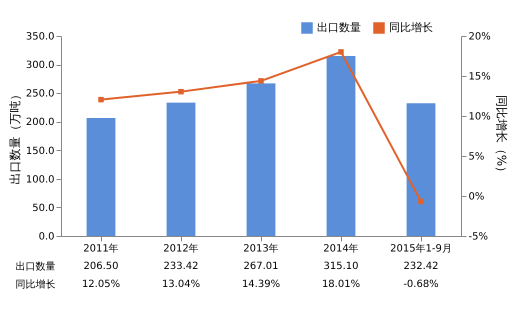 The width and height of the screenshot is (520, 330). What do you see at coordinates (36, 267) in the screenshot?
I see `text: 出口数量` at bounding box center [36, 267].